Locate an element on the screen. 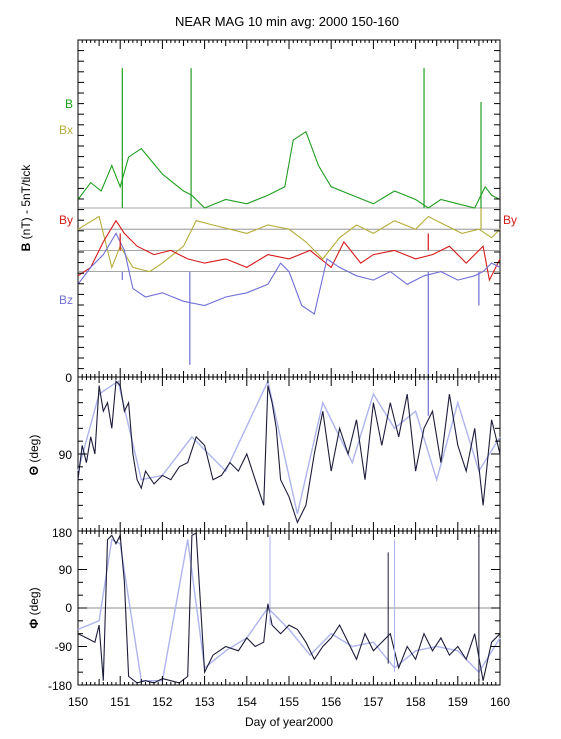 This screenshot has height=739, width=561. x-tick-156: 156 is located at coordinates (331, 702).